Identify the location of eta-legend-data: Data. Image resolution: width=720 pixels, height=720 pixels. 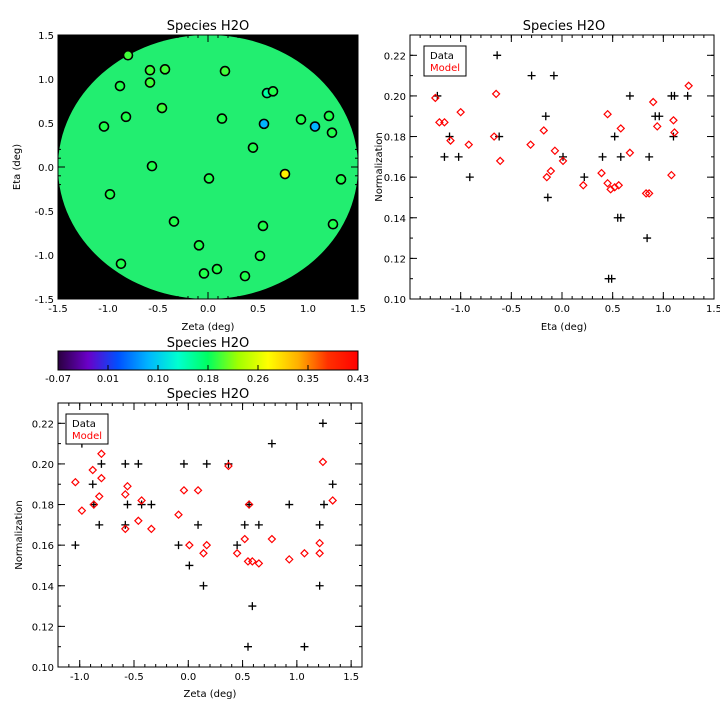
(442, 56).